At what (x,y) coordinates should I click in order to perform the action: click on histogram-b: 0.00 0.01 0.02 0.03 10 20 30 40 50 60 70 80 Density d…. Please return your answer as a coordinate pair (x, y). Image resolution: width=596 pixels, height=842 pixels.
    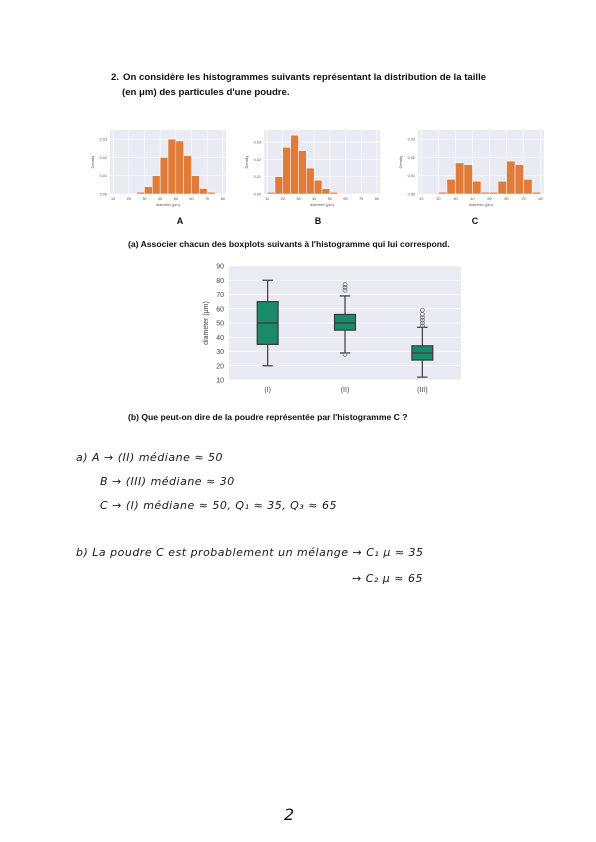
    Looking at the image, I should click on (315, 169).